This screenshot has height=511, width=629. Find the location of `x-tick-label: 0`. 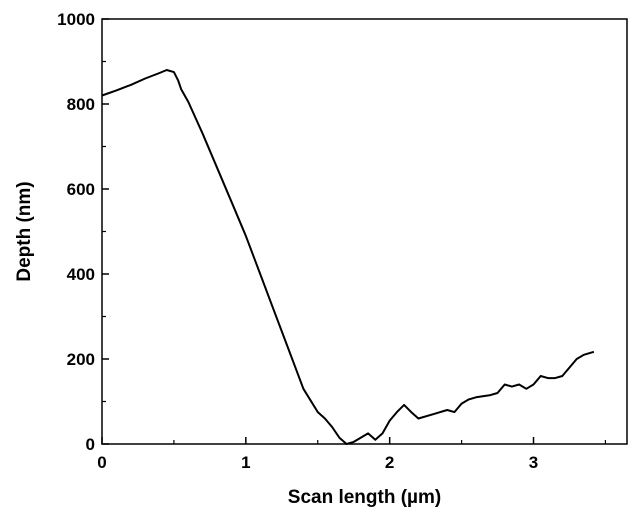

x-tick-label: 0 is located at coordinates (101, 462).